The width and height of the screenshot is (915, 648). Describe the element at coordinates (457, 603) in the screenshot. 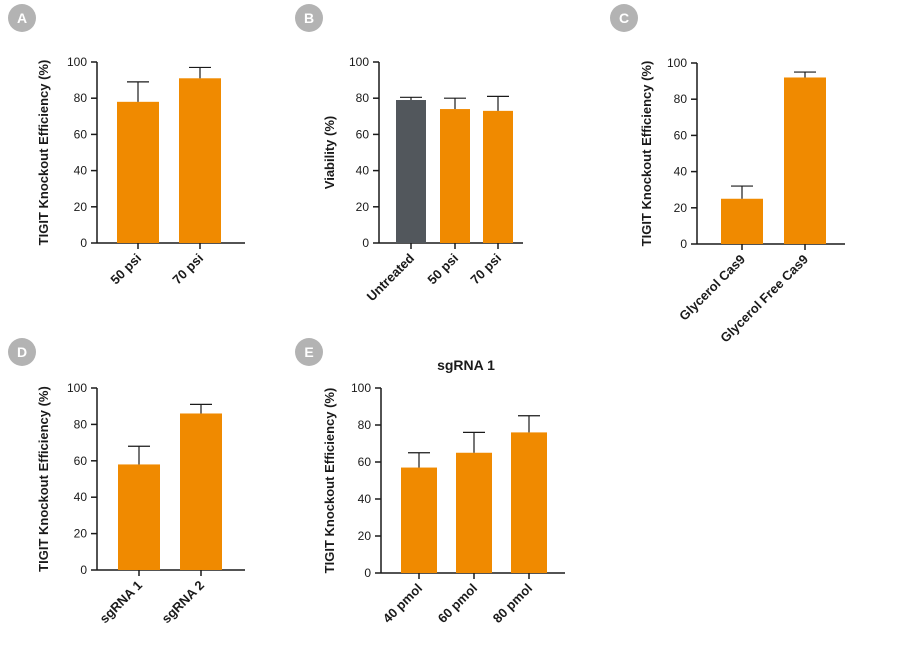

I see `x-tick-label: 60 pmol` at that location.